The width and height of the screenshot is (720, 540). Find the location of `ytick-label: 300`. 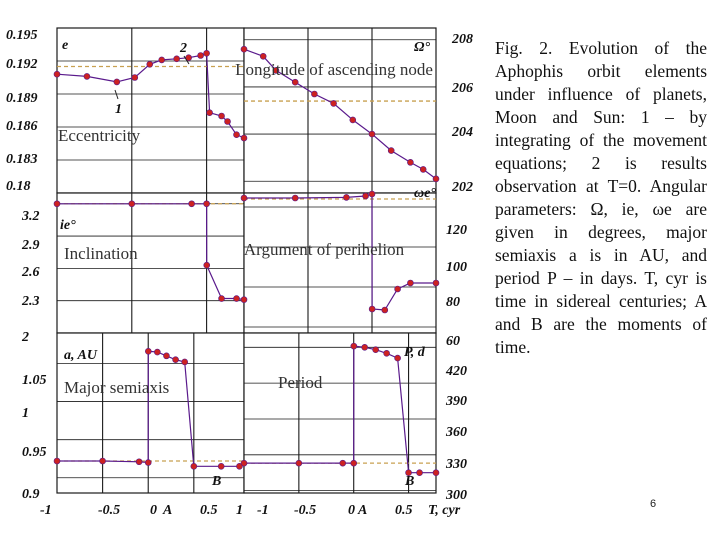

ytick-label: 300 is located at coordinates (456, 495).